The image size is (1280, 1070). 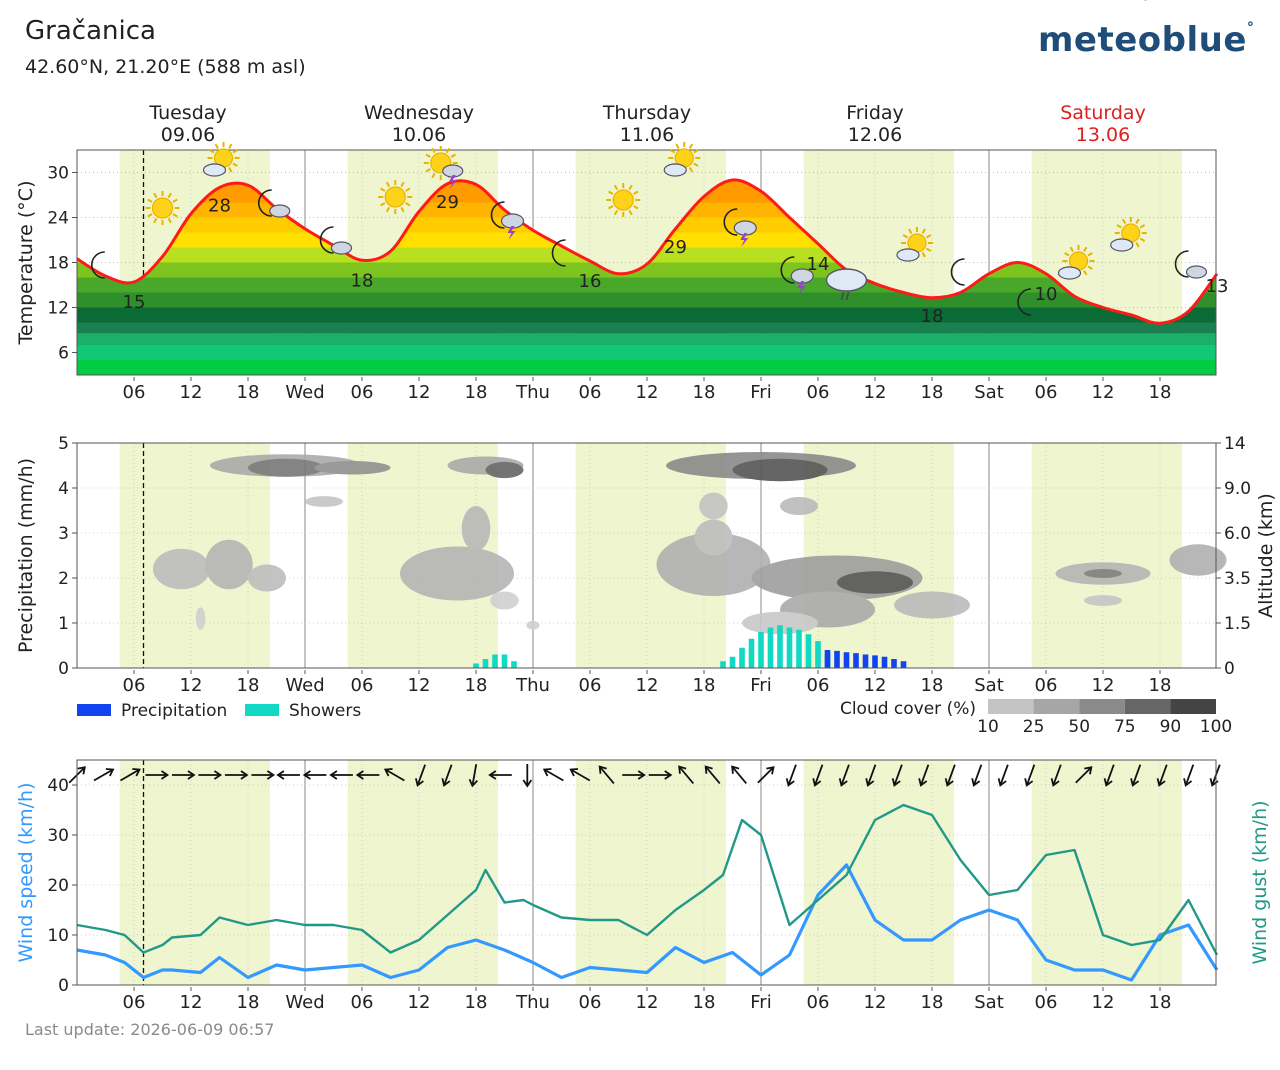 I want to click on x-tick-label: Wed, so click(x=304, y=1002).